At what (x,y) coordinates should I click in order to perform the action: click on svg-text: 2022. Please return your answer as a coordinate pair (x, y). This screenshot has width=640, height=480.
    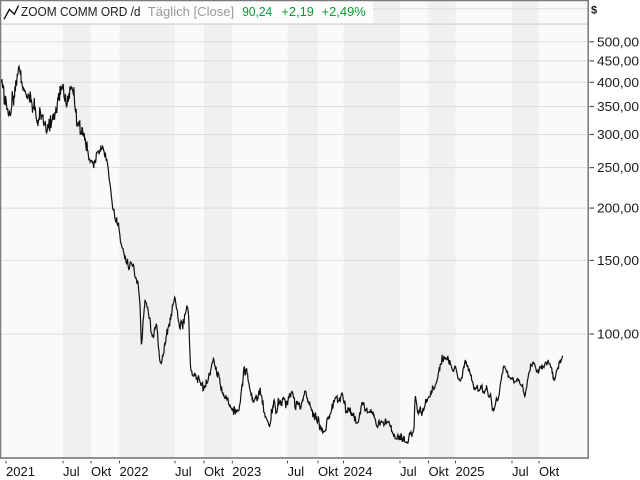
    Looking at the image, I should click on (134, 471).